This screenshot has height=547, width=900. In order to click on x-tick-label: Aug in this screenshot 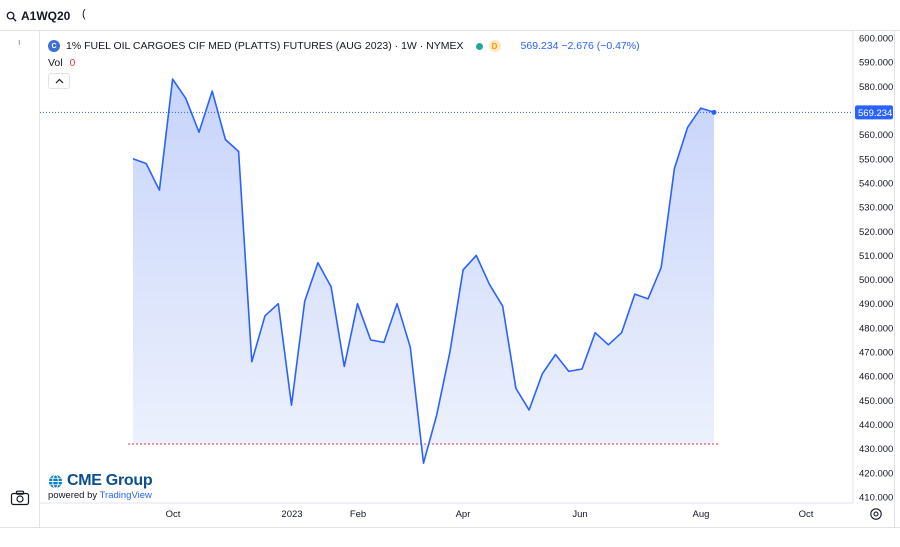, I will do `click(701, 514)`.